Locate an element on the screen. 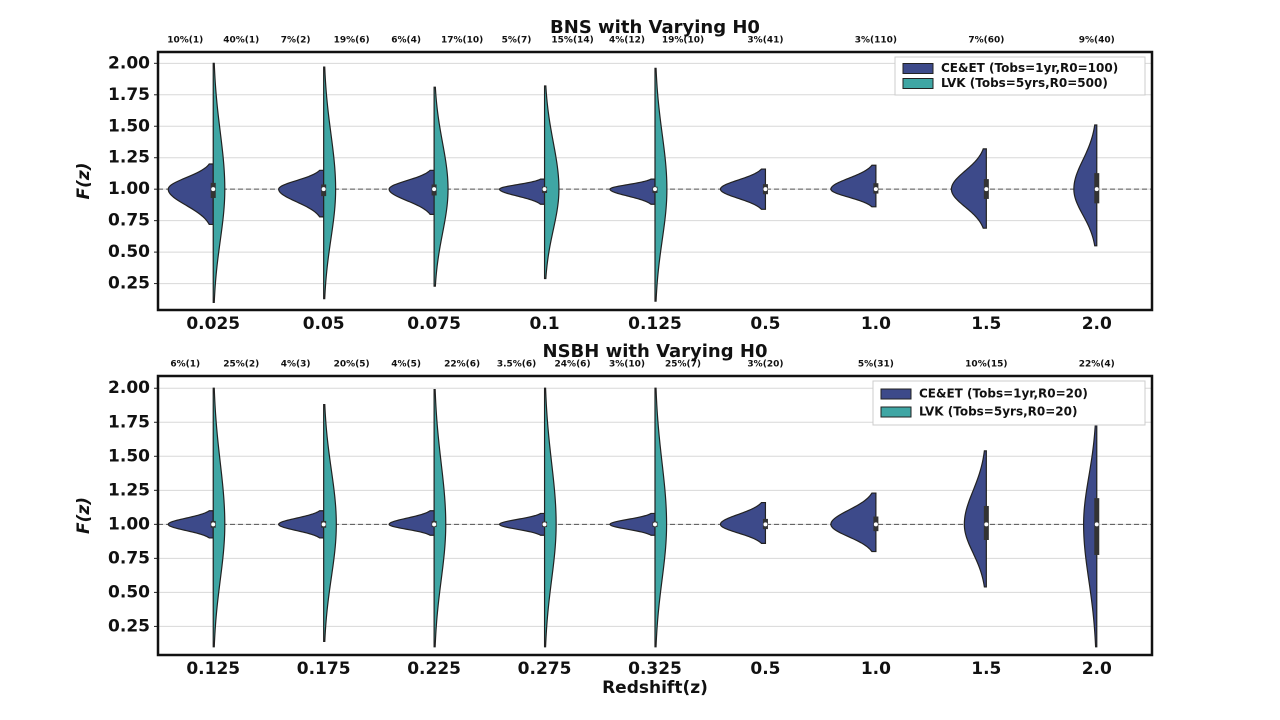  annotation: 4%(5) is located at coordinates (406, 365).